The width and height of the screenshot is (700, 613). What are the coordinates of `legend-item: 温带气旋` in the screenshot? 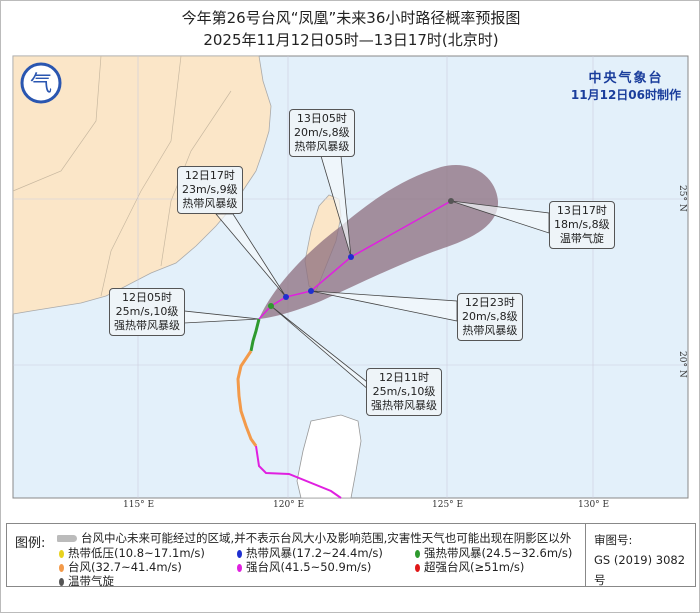 It's located at (86, 581).